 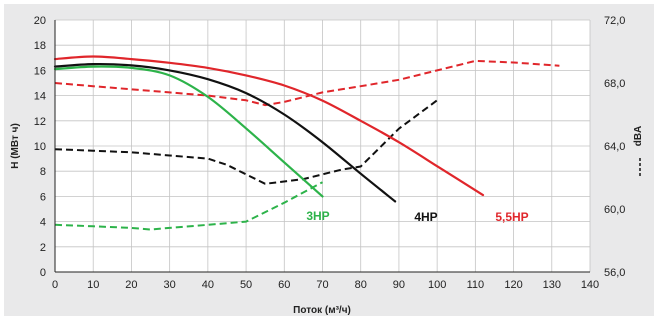 I want to click on x-tick-label: 30, so click(x=170, y=285).